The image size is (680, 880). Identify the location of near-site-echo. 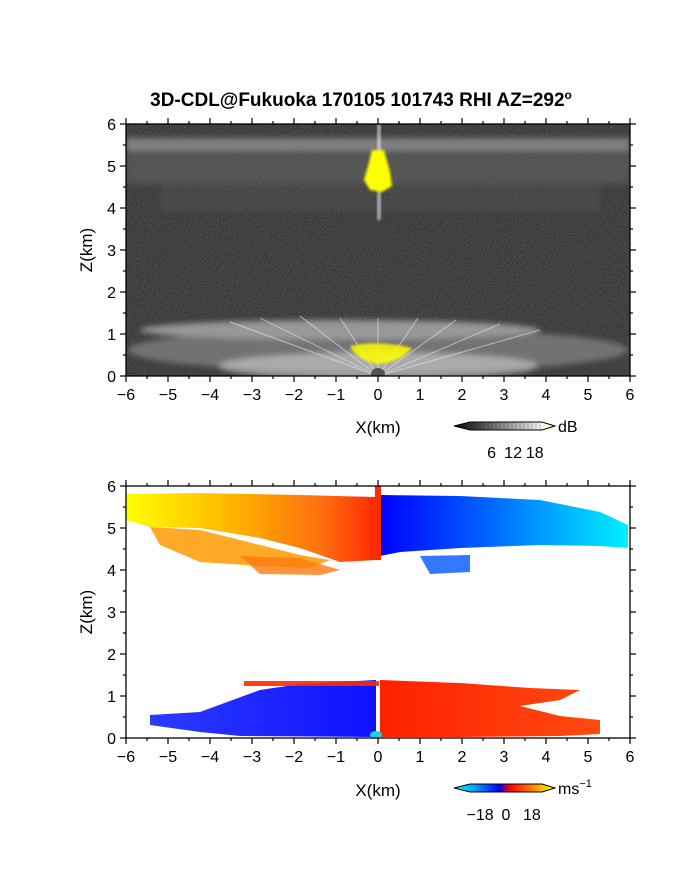
(376, 734).